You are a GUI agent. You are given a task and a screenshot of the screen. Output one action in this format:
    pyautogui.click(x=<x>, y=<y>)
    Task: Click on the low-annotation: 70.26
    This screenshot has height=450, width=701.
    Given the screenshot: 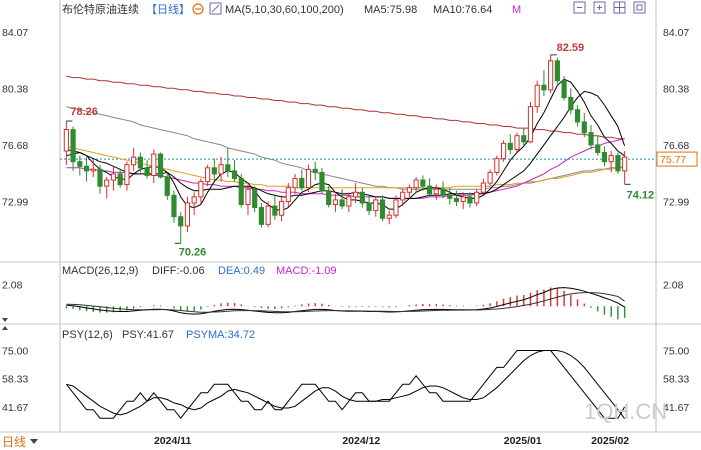 What is the action you would take?
    pyautogui.click(x=193, y=252)
    